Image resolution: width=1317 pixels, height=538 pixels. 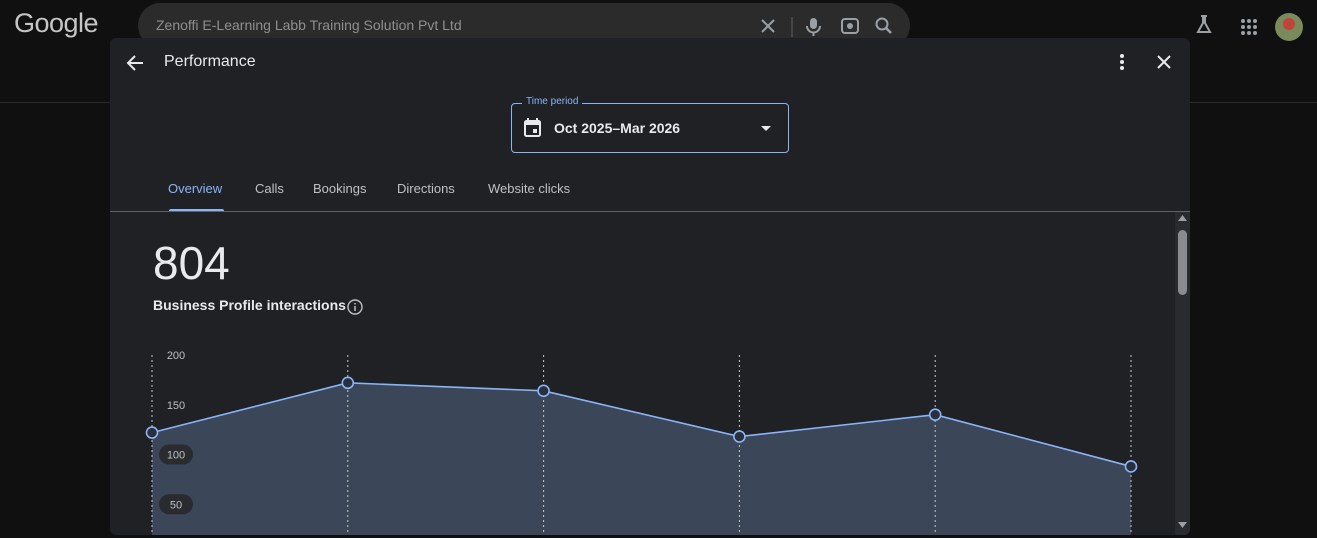 I want to click on info-icon, so click(x=355, y=307).